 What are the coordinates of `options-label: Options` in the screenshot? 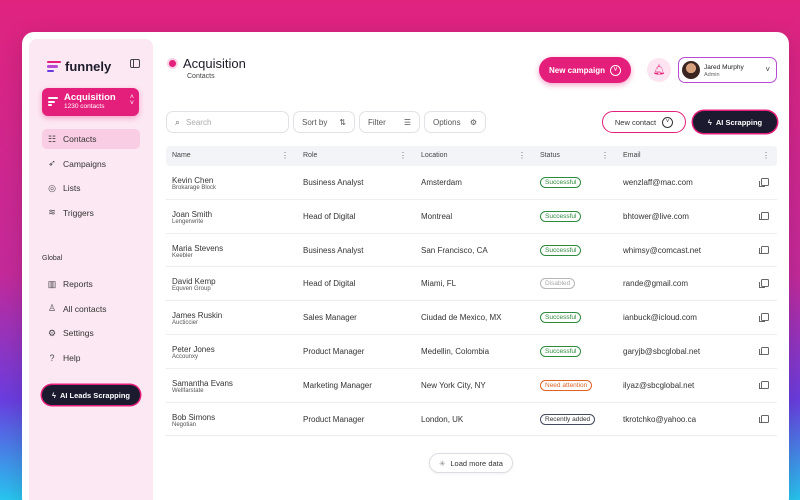 It's located at (447, 122).